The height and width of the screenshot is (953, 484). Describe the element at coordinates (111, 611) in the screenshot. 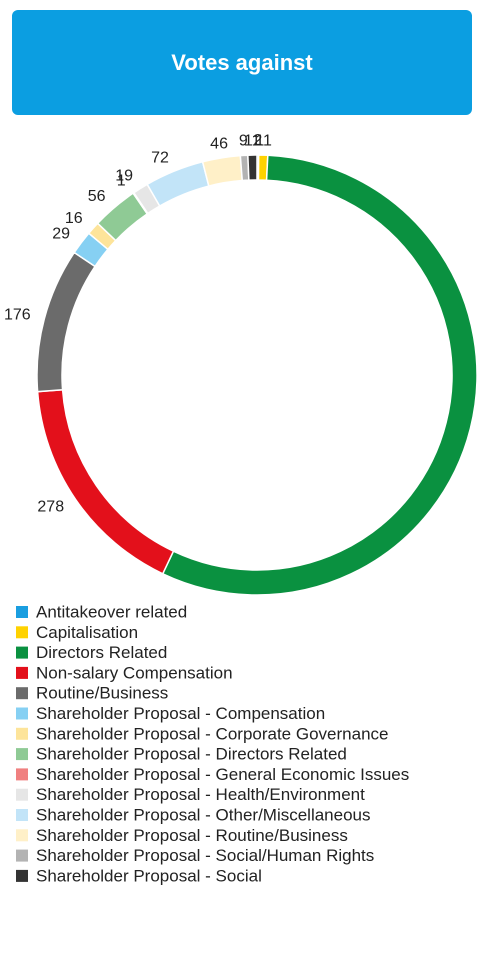

I see `legend-label: Antitakeover related` at that location.